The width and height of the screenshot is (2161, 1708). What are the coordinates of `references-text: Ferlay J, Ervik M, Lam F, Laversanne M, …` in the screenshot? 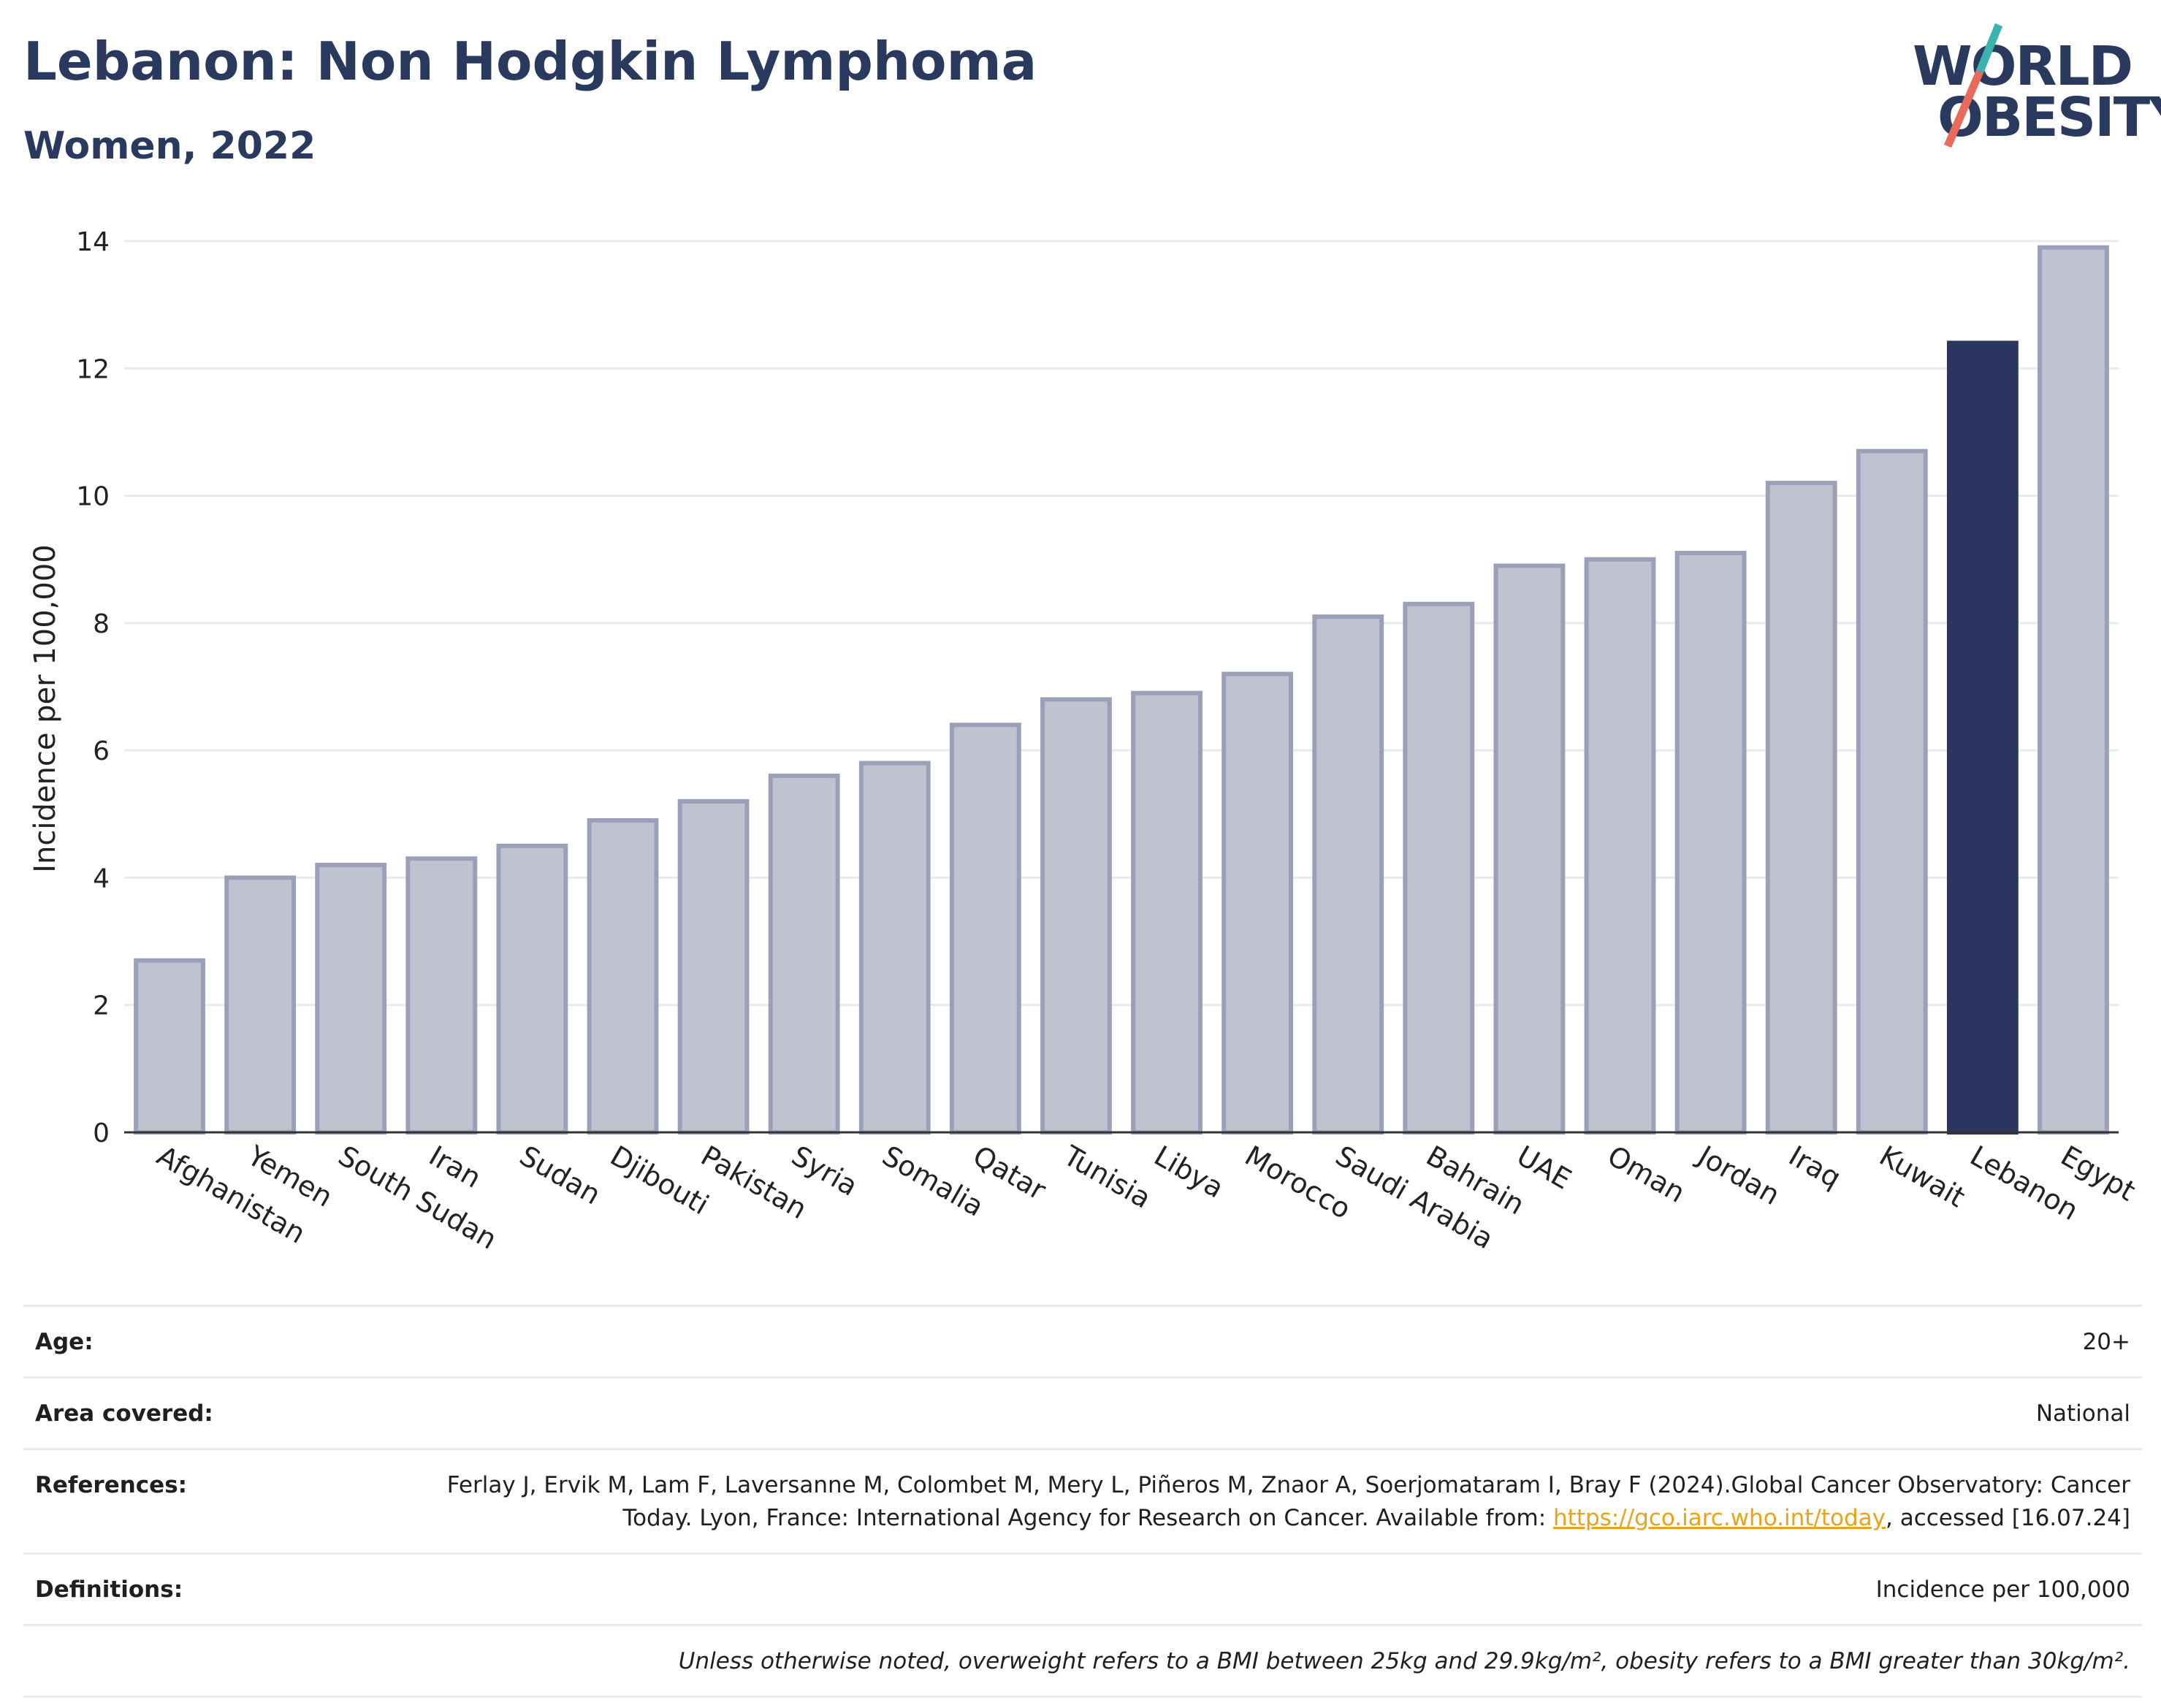 It's located at (1288, 1501).